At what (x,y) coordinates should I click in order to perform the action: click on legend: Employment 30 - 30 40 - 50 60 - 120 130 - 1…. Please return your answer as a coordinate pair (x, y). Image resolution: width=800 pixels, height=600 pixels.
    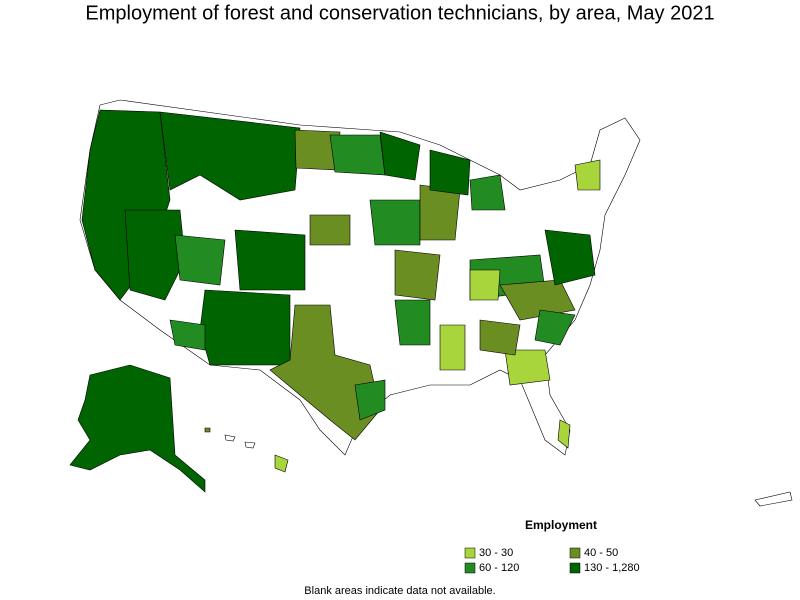
    Looking at the image, I should click on (552, 546).